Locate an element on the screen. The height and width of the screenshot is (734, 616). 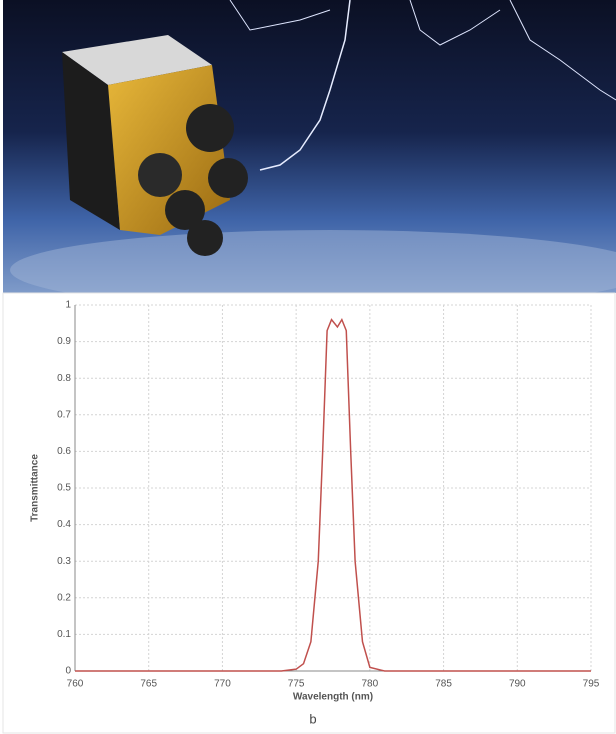
x-tick-label: 785 is located at coordinates (443, 684).